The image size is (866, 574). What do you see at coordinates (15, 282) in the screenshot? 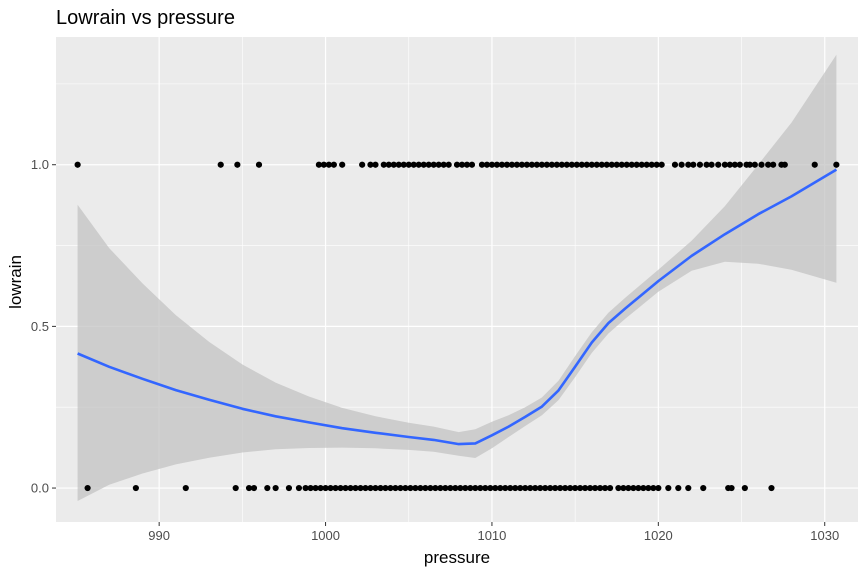
I see `y-axis-title: lowrain` at bounding box center [15, 282].